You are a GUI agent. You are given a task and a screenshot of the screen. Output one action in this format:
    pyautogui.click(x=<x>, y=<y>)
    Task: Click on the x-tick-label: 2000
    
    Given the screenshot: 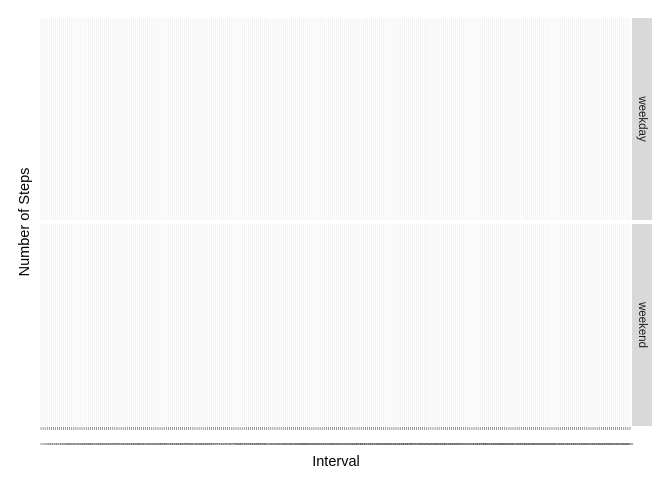 What is the action you would take?
    pyautogui.click(x=533, y=444)
    